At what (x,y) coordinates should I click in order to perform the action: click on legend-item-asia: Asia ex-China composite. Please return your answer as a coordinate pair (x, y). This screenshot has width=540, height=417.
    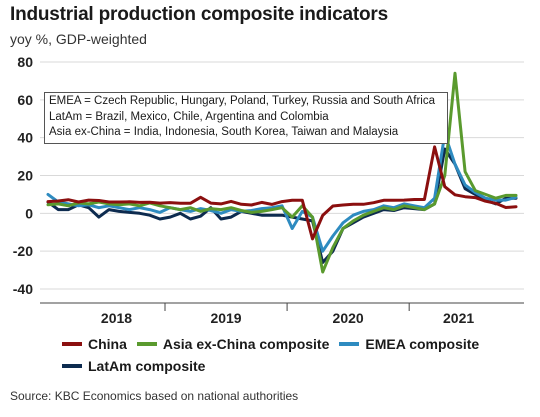
    Looking at the image, I should click on (233, 344).